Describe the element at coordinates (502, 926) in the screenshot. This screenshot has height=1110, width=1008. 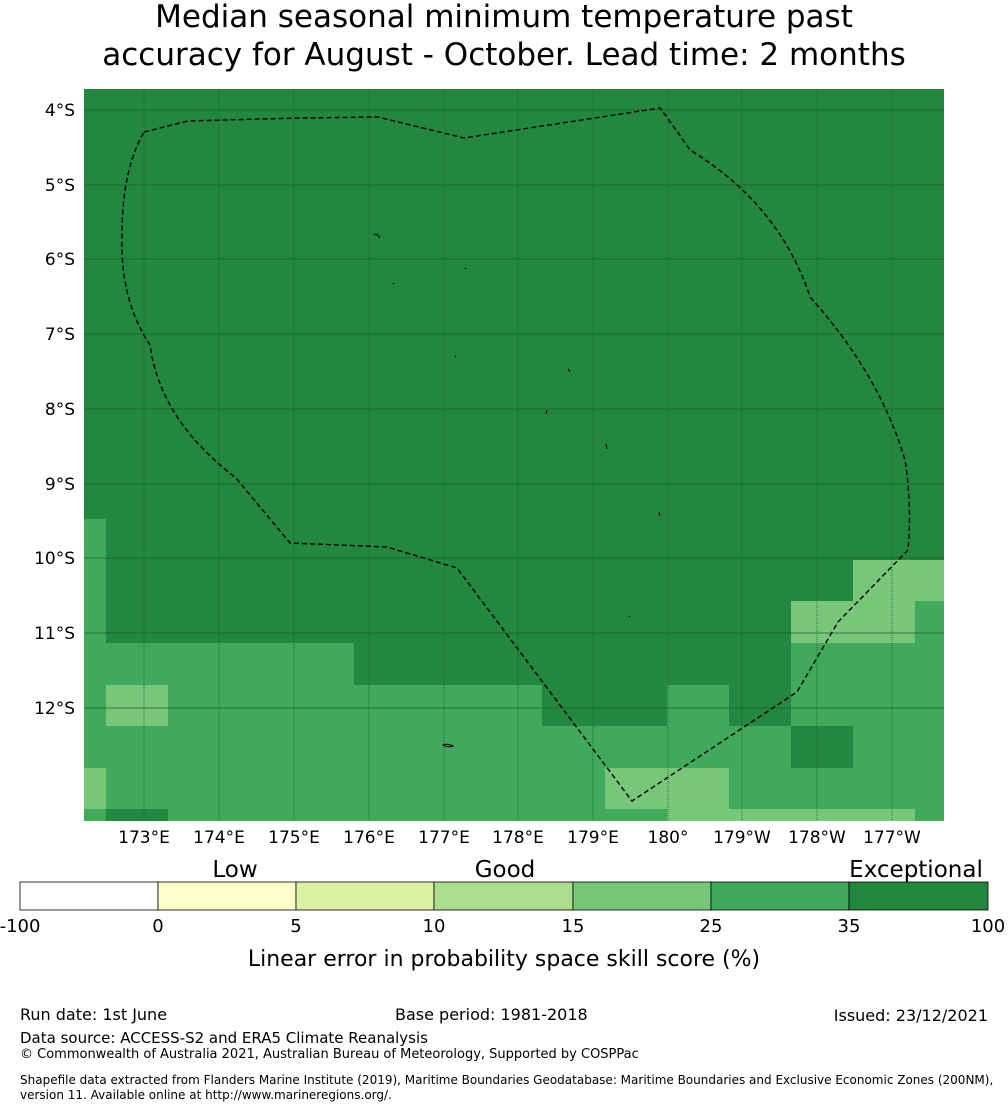
I see `colorbar-ticks: -100 0 5 10 15 25 35 100` at that location.